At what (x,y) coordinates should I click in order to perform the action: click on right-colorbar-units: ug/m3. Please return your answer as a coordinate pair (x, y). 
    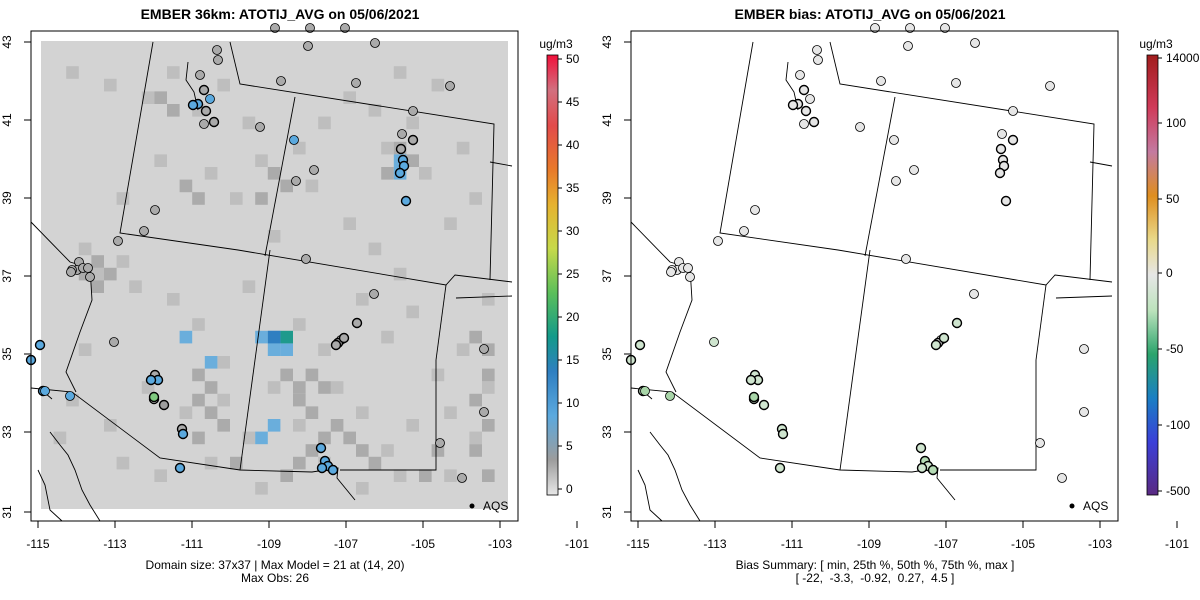
    Looking at the image, I should click on (1156, 44).